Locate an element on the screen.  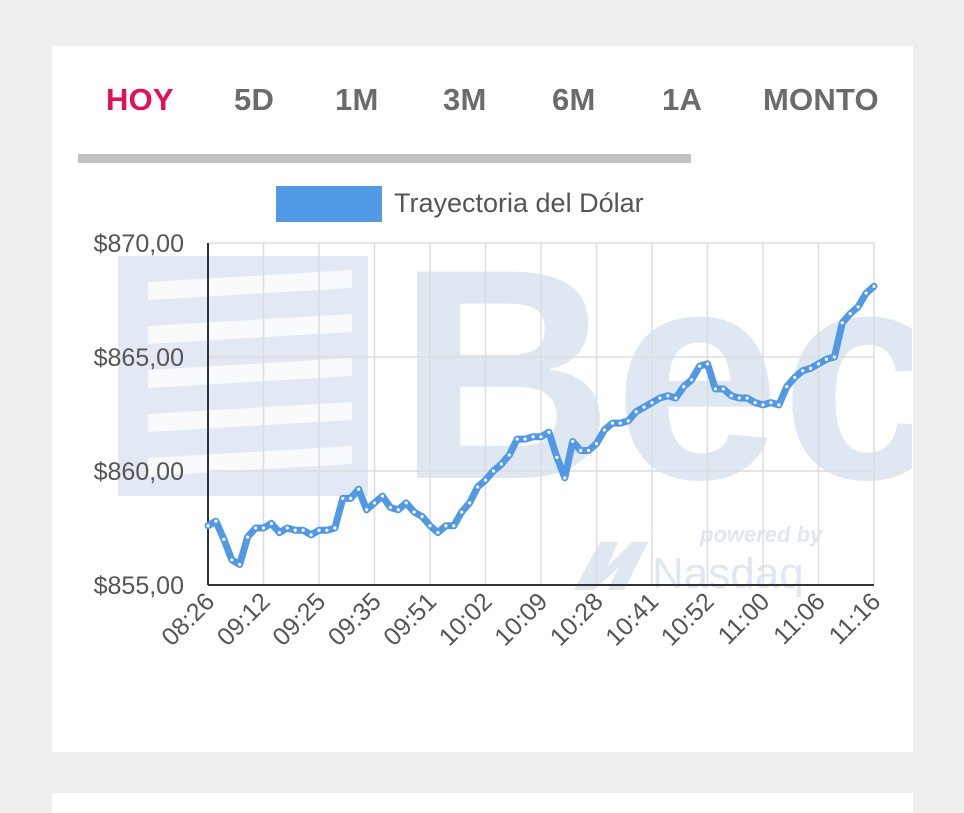
x-tick-label: 10:28 is located at coordinates (577, 619).